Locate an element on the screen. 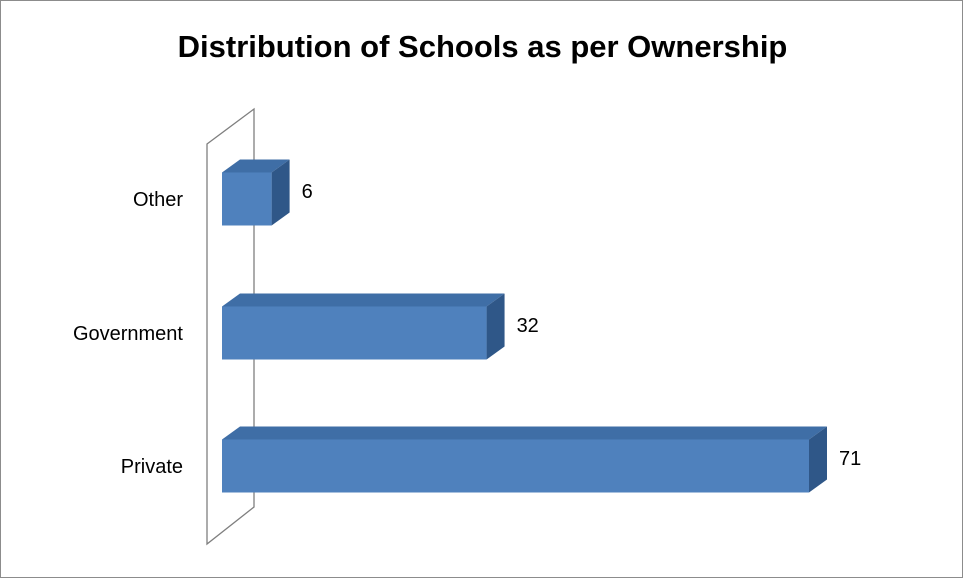 This screenshot has width=963, height=578. category-label-private: Private is located at coordinates (152, 467).